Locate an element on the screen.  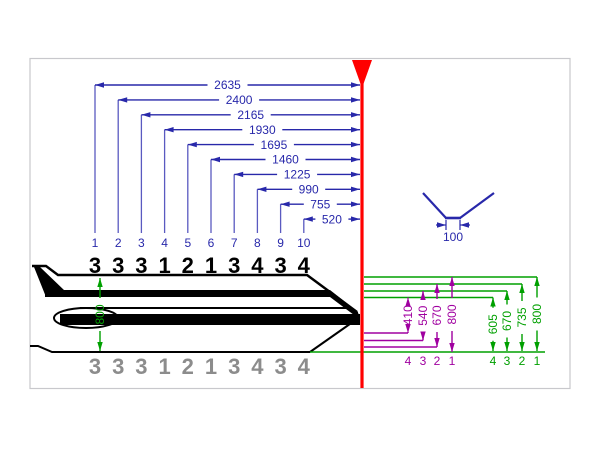
dimension-value: 735 is located at coordinates (522, 317).